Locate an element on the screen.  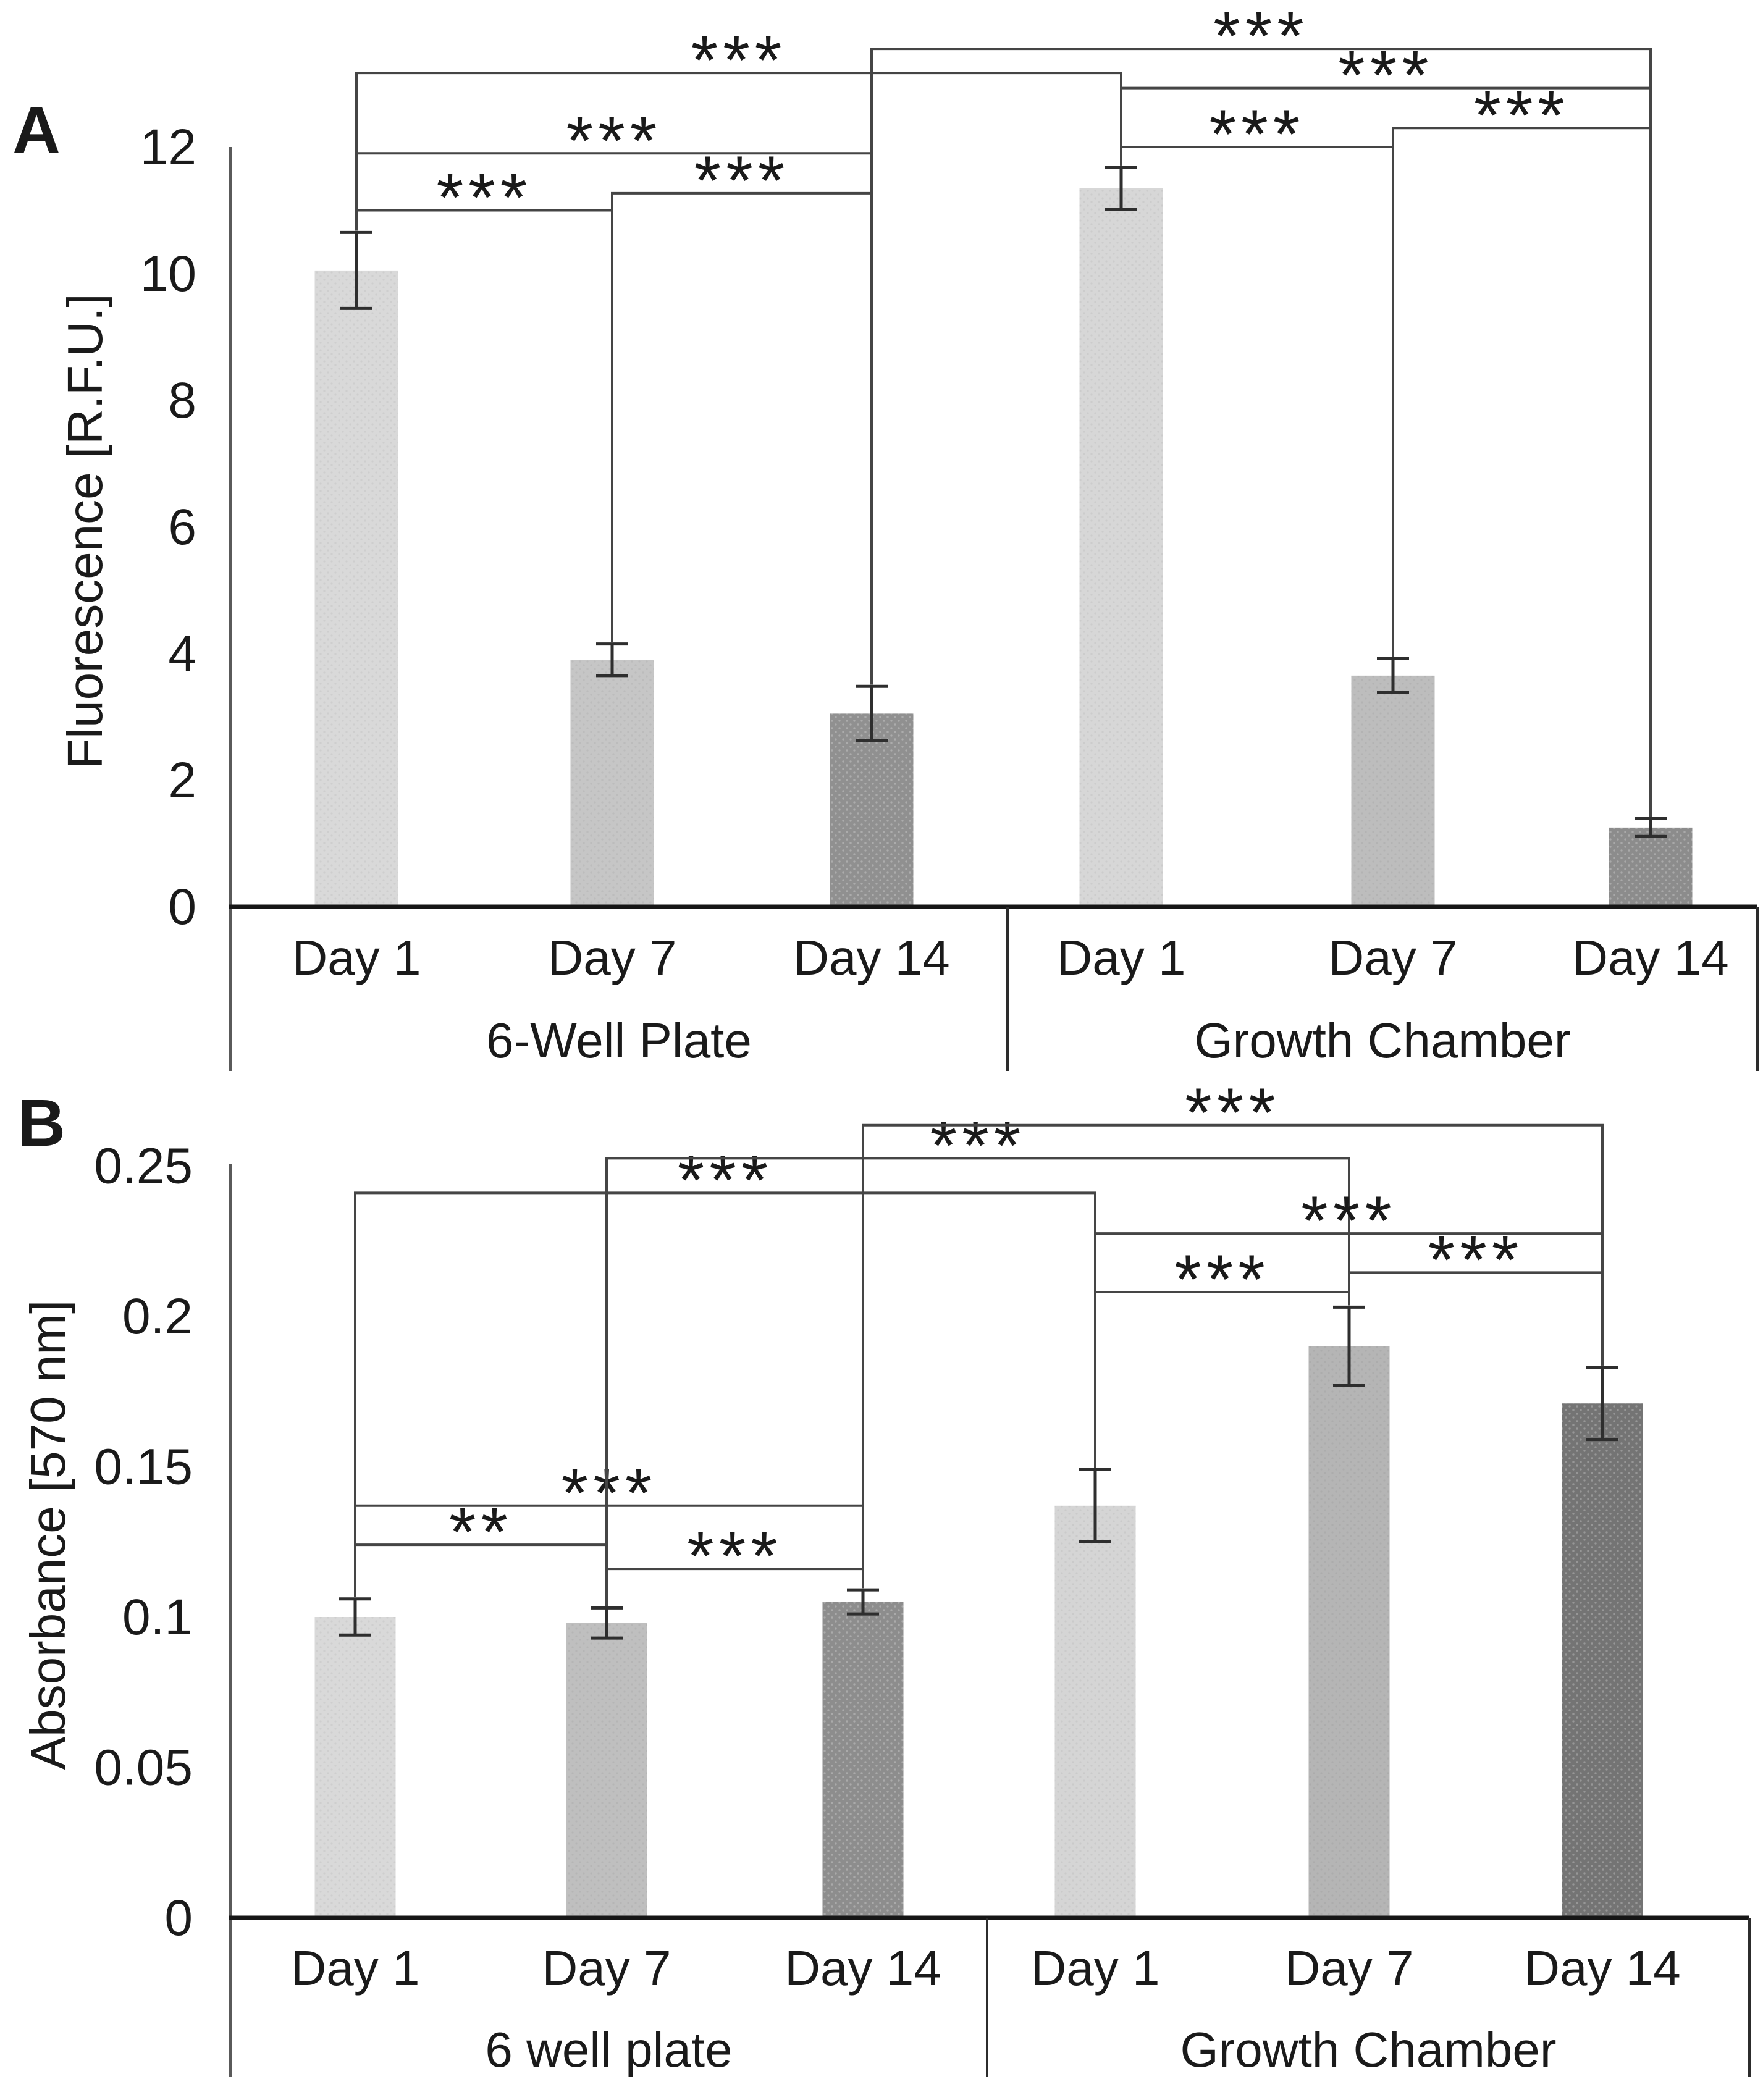
panel-b-y-axis-title: Absorbance [570 nm] is located at coordinates (47, 1535).